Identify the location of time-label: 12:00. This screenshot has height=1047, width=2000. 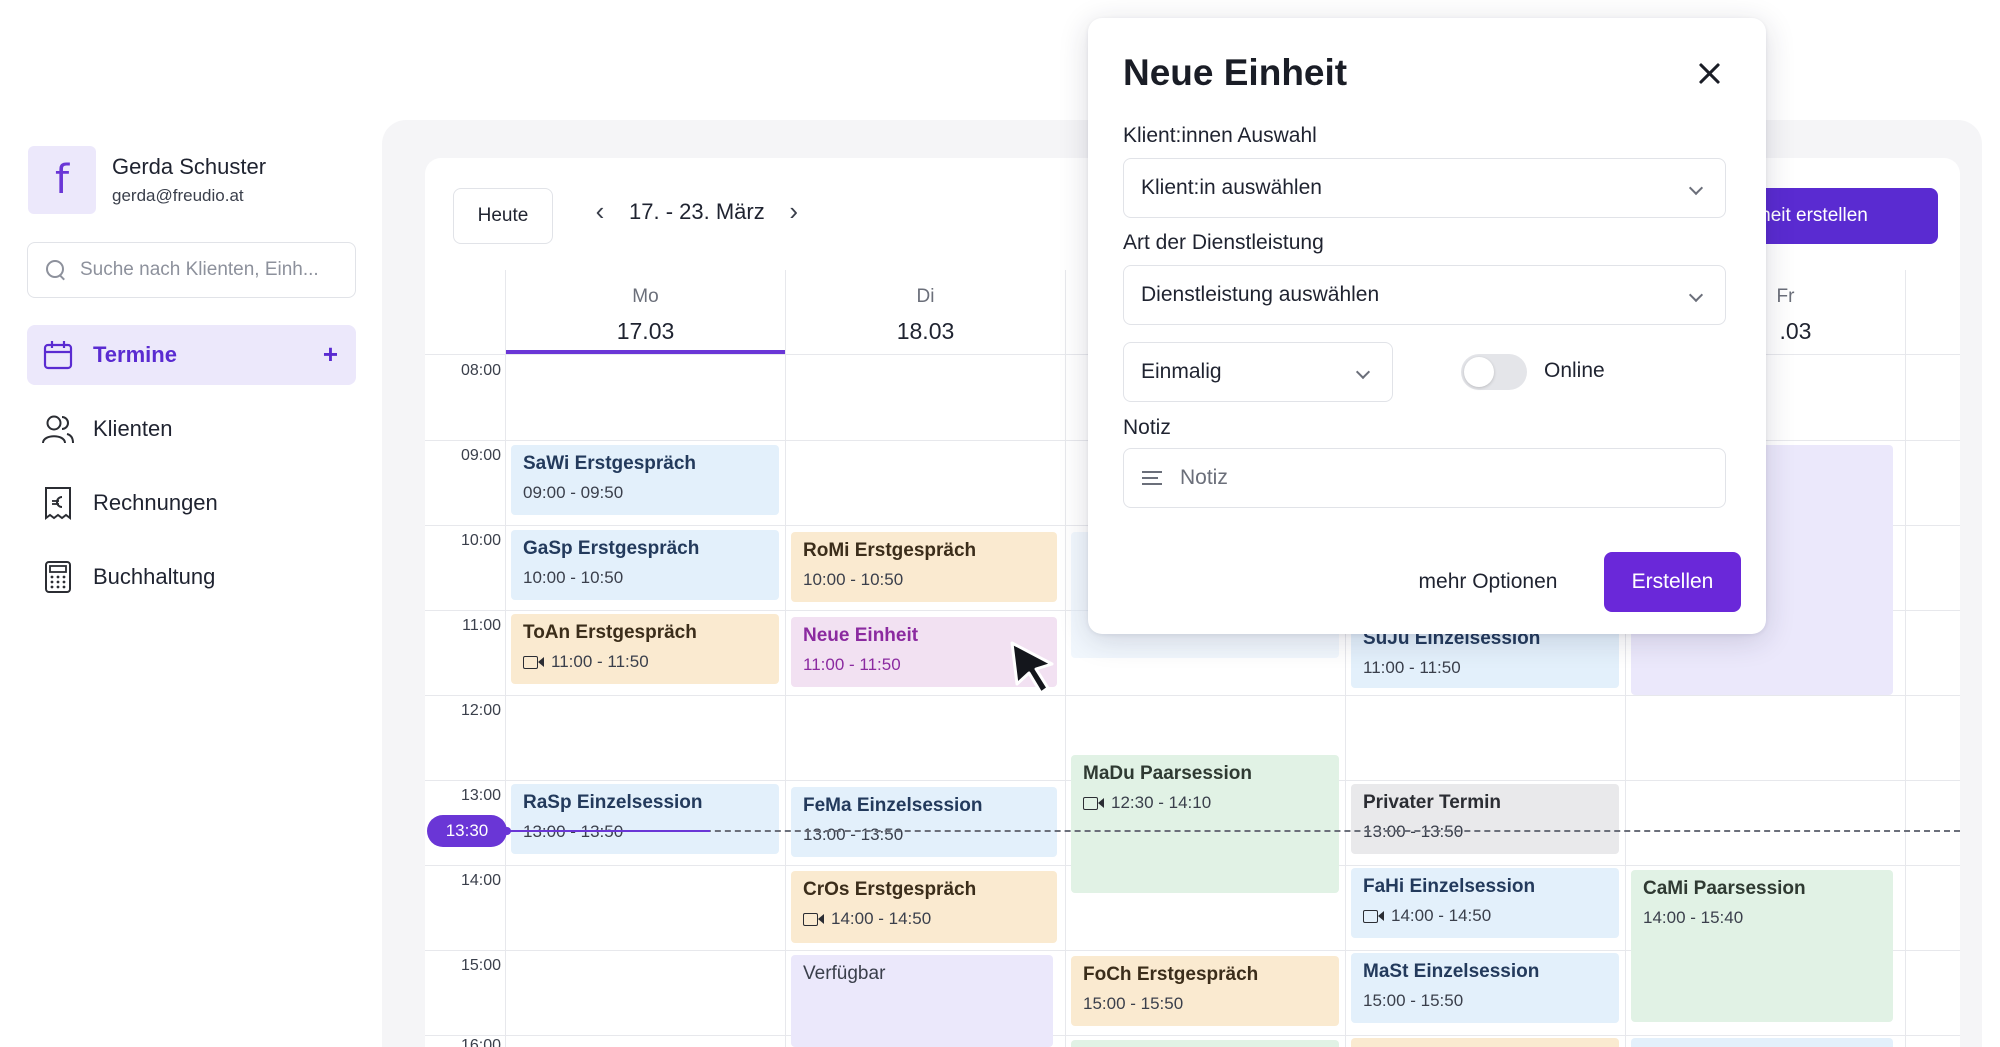
(480, 710).